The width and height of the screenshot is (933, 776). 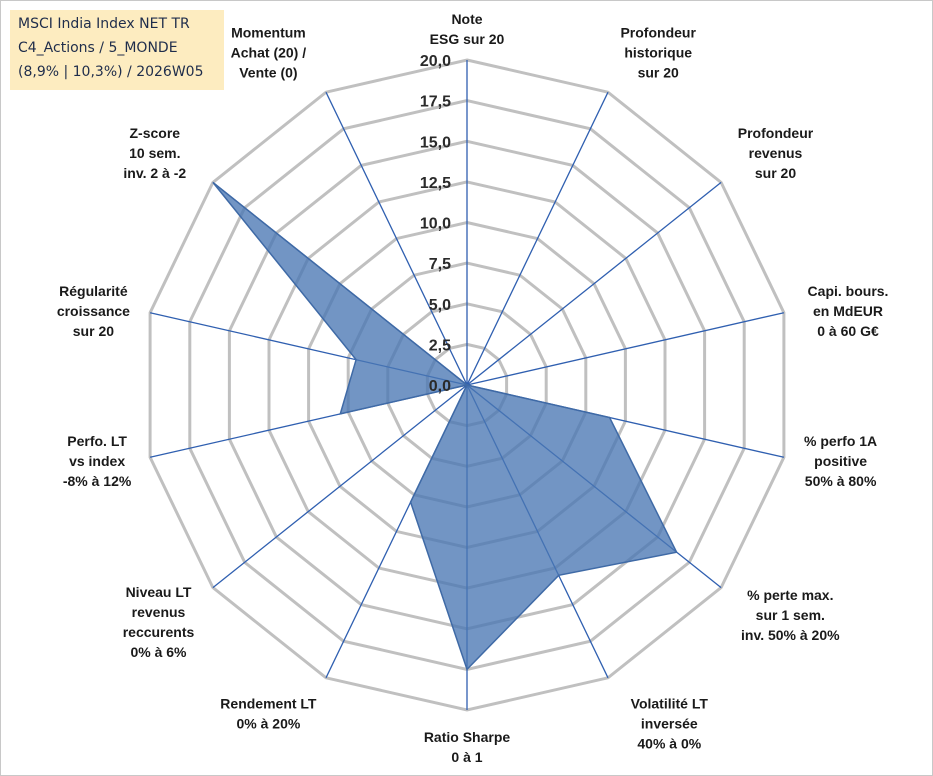 I want to click on axis-label-6: Volatilité LT inversée 40% à 0%, so click(x=670, y=724).